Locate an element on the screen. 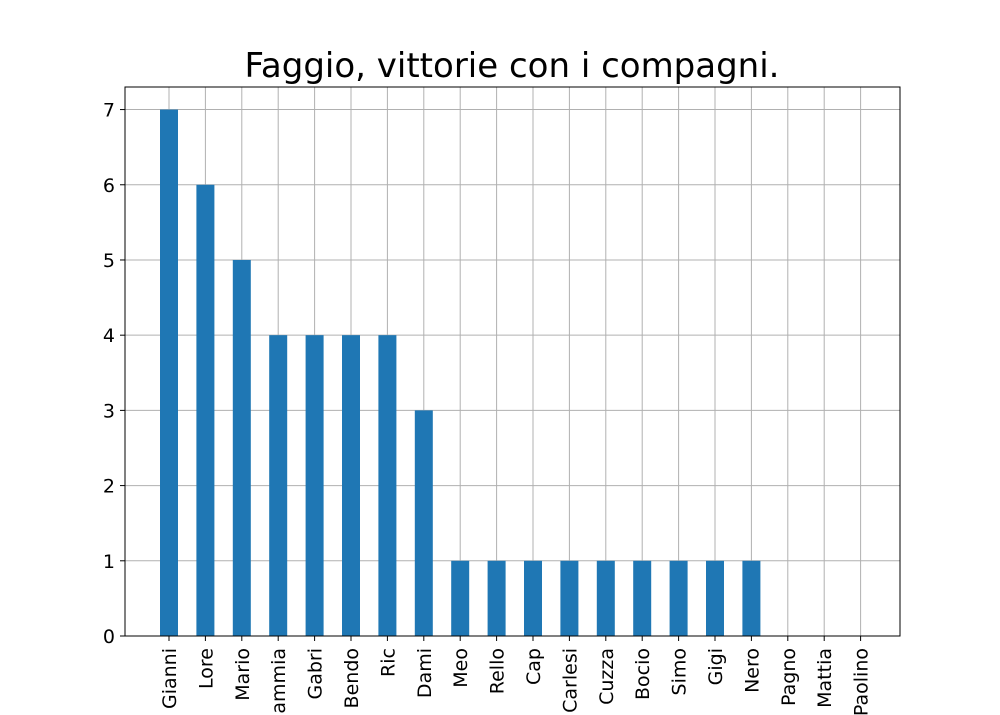 This screenshot has height=715, width=1000. bar-simo is located at coordinates (678, 598).